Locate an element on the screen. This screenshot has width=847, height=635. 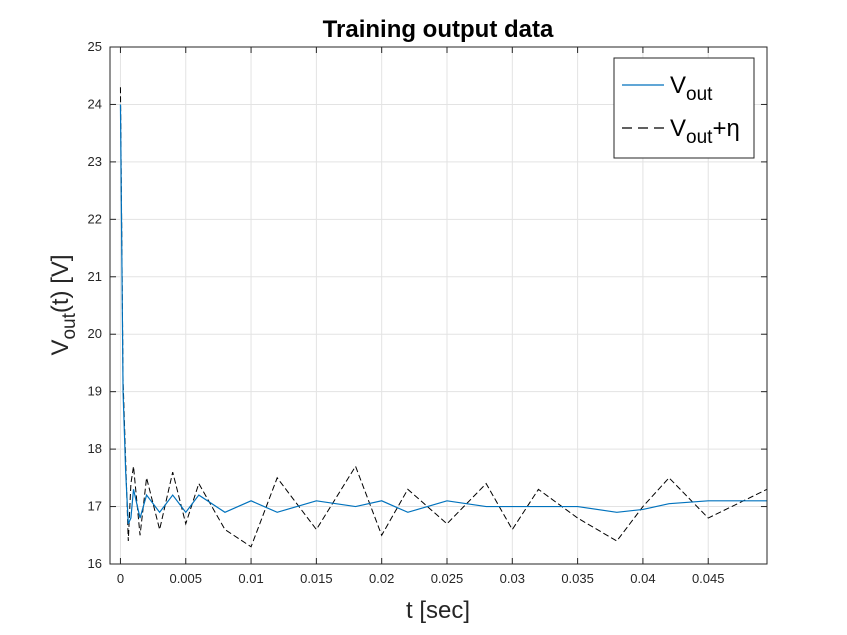
y-tick-label: 20 is located at coordinates (95, 333).